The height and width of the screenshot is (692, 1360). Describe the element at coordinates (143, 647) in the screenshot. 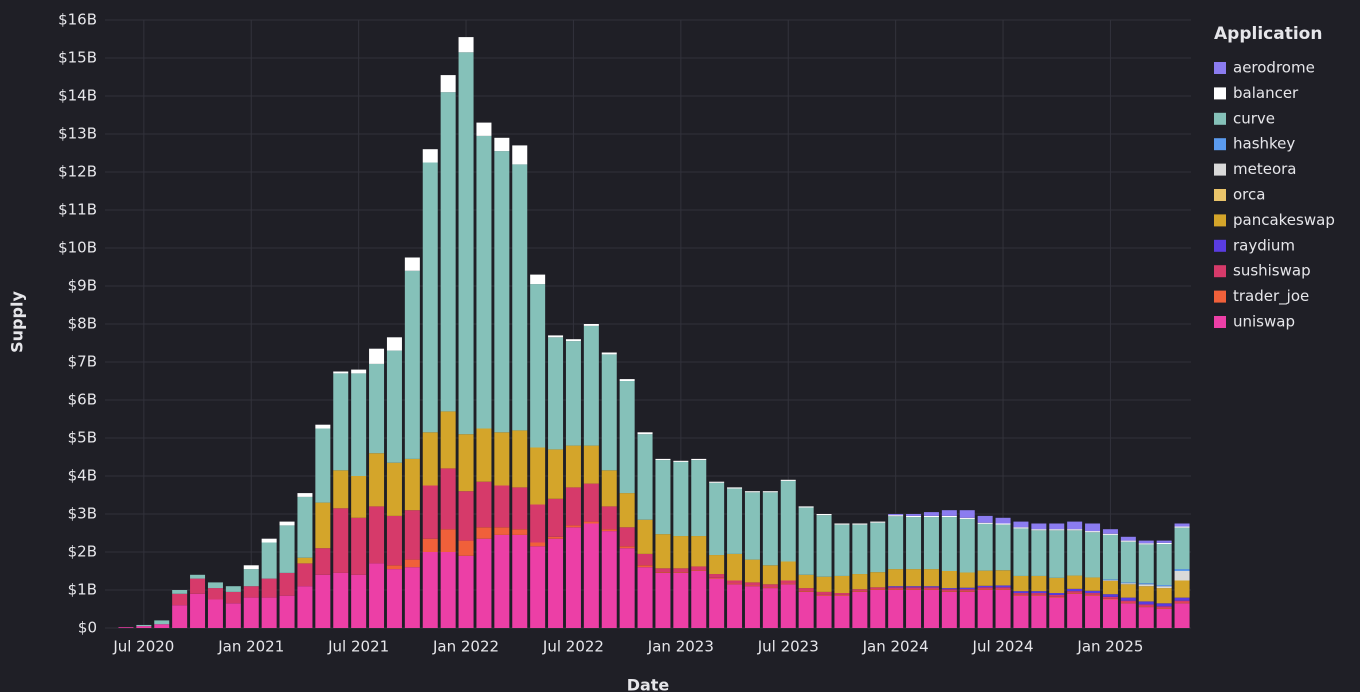

I see `x-tick-label: Jul 2020` at that location.